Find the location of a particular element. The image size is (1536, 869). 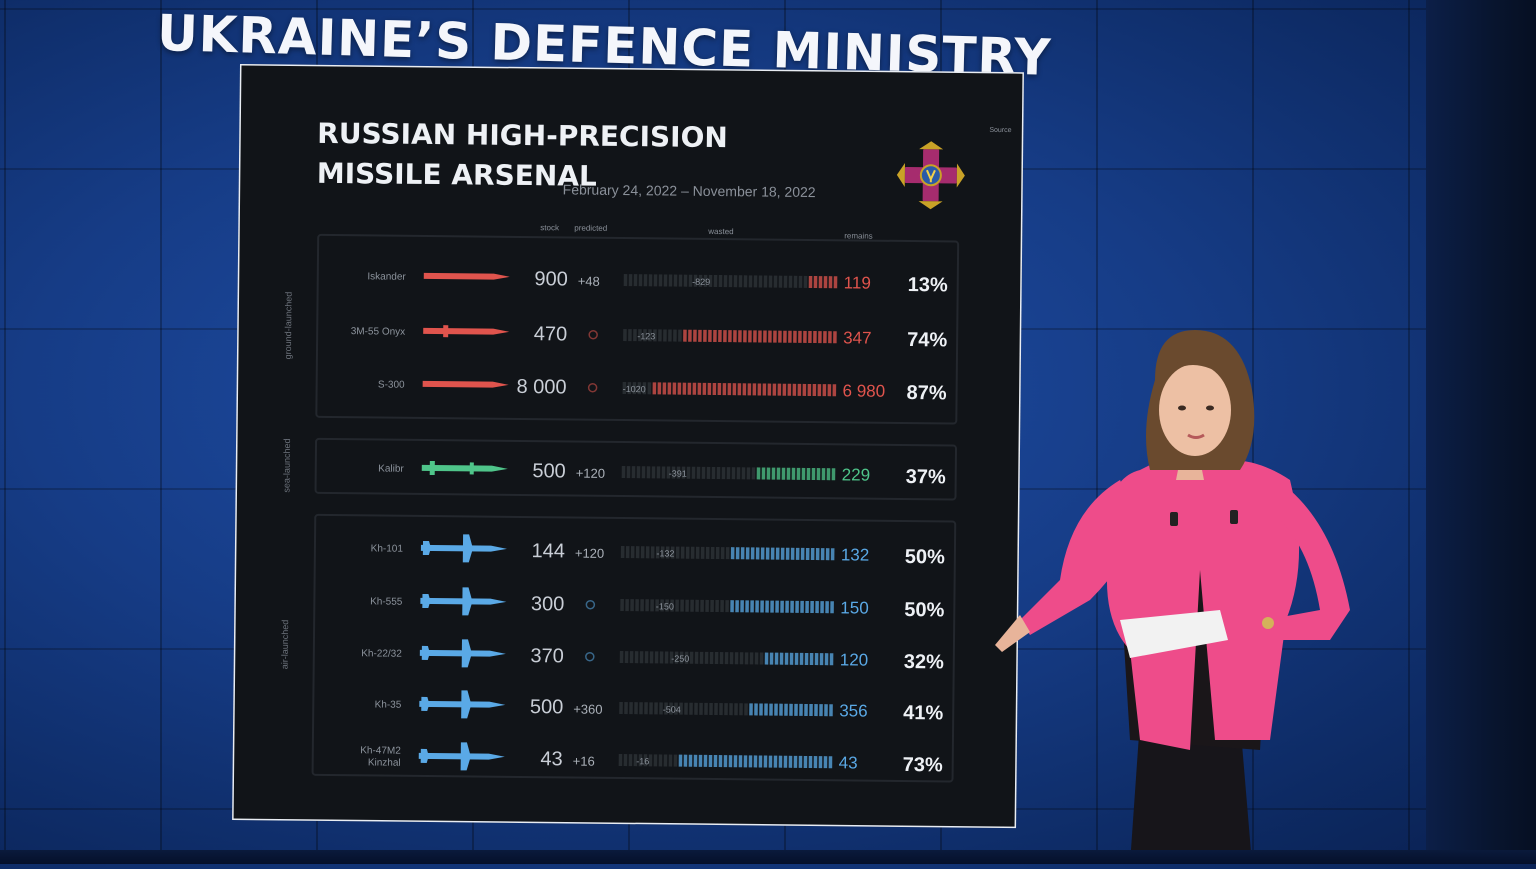

chart-title-line-1: RUSSIAN HIGH-PRECISION is located at coordinates (522, 135).